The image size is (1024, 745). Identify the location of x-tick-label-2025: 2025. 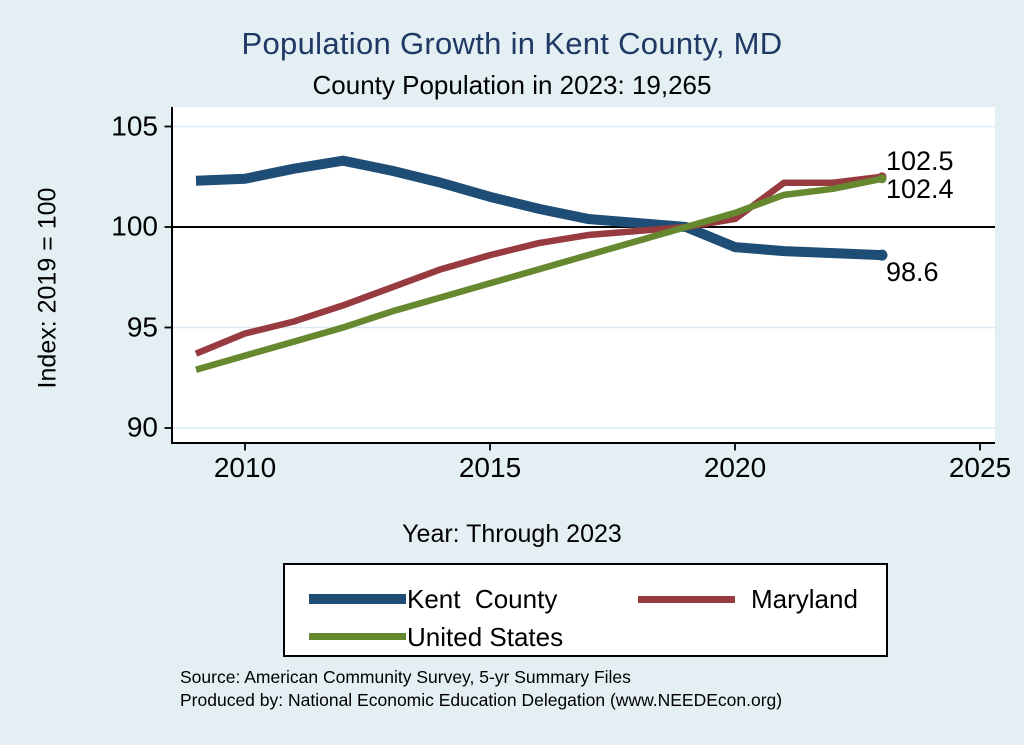
(980, 467).